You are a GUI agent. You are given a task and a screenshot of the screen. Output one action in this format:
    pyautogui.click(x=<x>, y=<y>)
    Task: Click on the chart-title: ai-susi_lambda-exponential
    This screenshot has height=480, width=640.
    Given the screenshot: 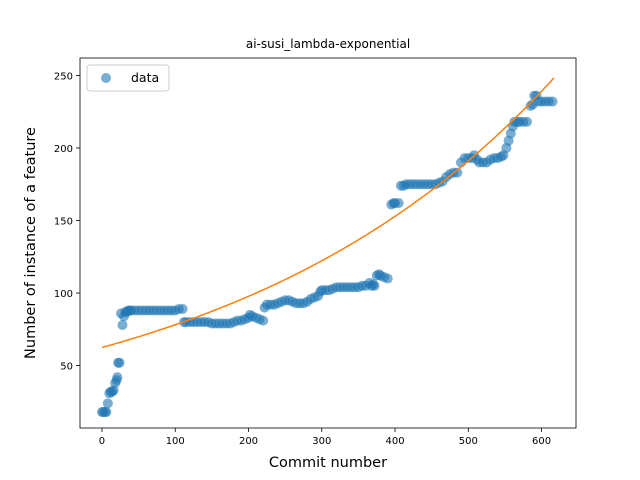 What is the action you would take?
    pyautogui.click(x=328, y=44)
    